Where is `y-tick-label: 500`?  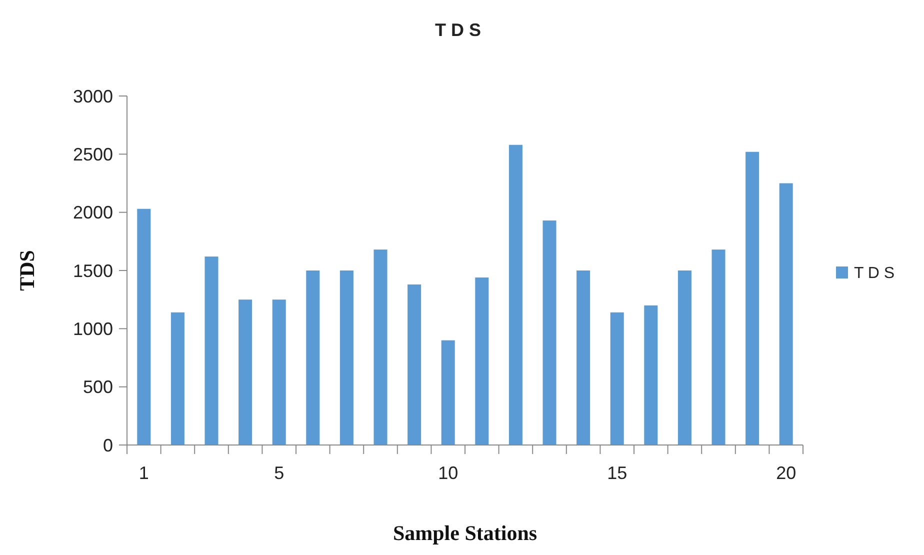
y-tick-label: 500 is located at coordinates (97, 387).